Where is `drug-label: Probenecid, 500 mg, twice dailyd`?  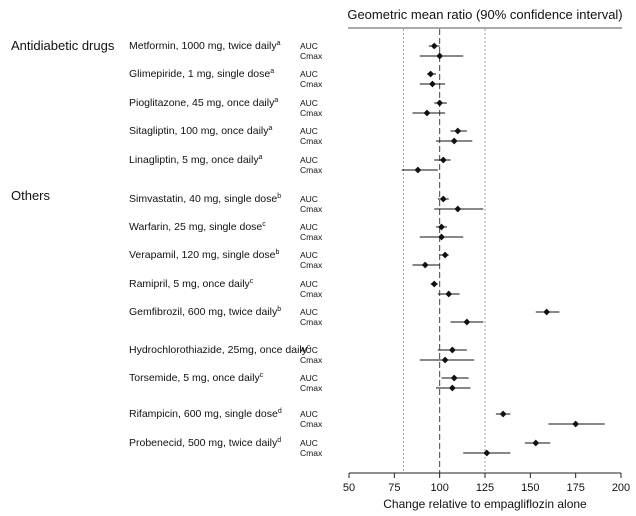
drug-label: Probenecid, 500 mg, twice dailyd is located at coordinates (205, 443).